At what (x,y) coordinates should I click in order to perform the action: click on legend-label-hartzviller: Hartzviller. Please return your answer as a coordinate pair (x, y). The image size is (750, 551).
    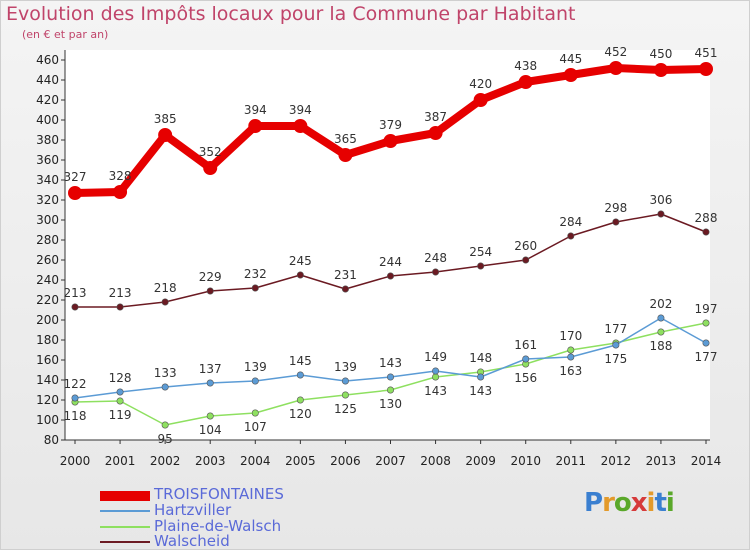
    Looking at the image, I should click on (193, 510).